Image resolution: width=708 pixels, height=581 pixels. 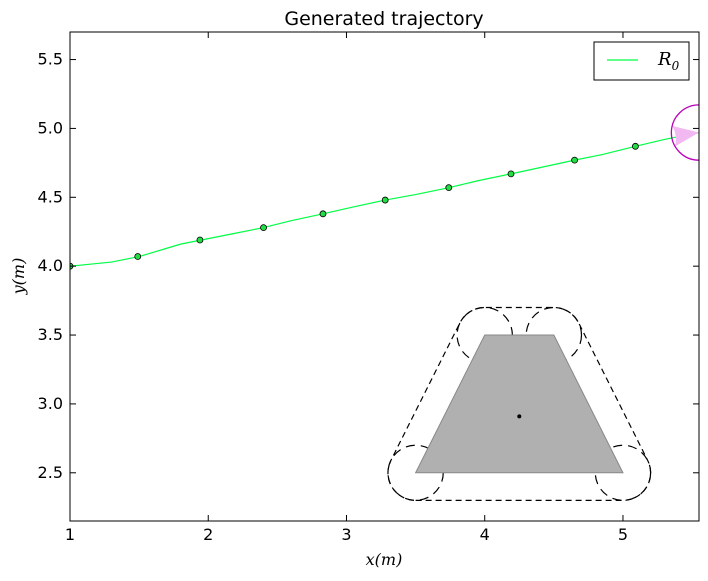 I want to click on y-axis-label: y(m), so click(x=18, y=277).